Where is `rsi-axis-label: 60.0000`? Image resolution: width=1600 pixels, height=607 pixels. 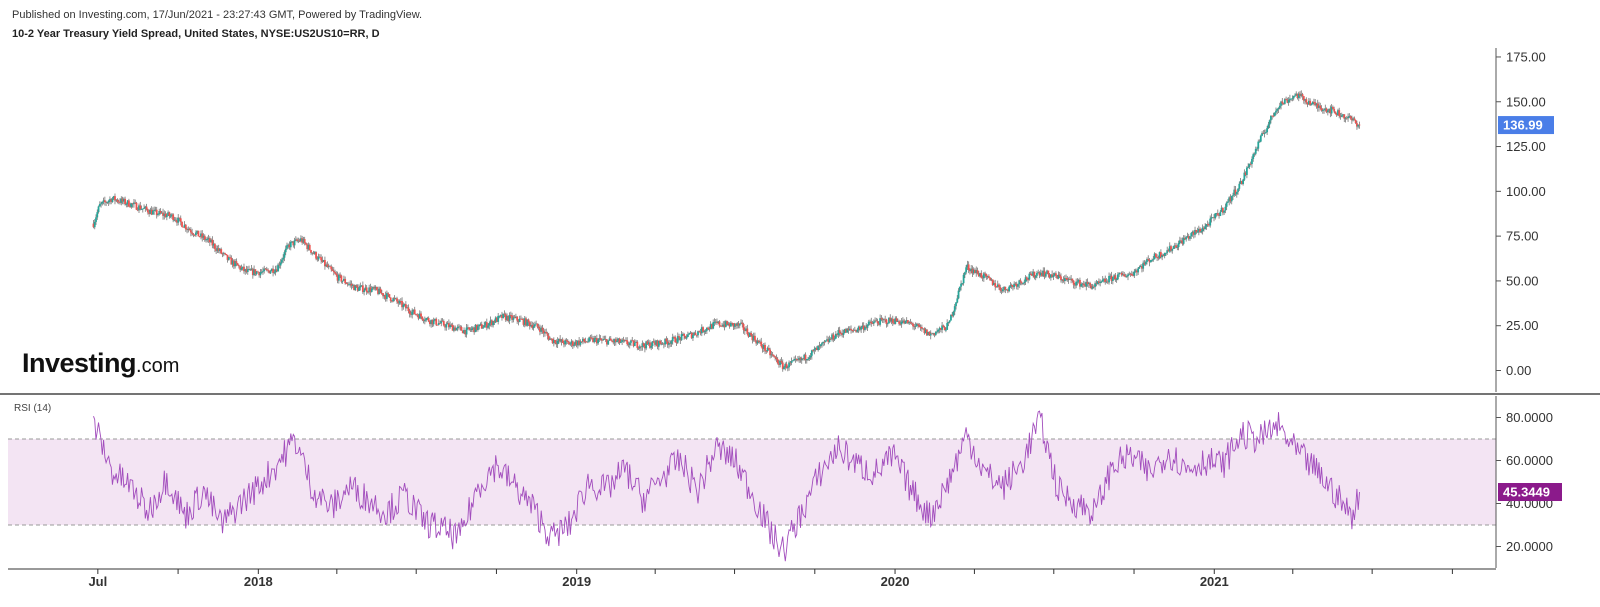
rsi-axis-label: 60.0000 is located at coordinates (1529, 460).